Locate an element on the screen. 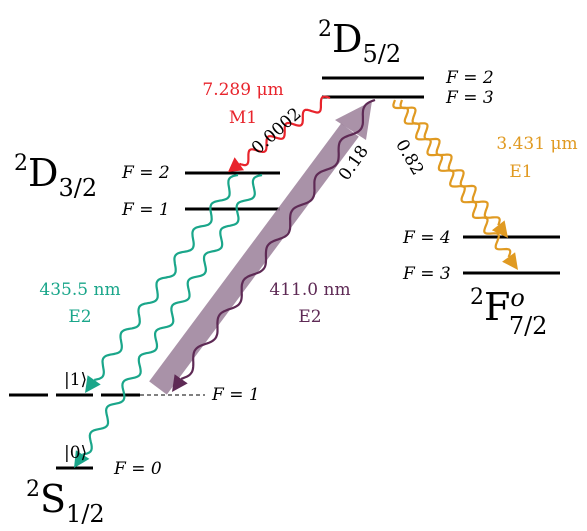 The image size is (587, 531). d52-f-lower-label: F = 3 is located at coordinates (469, 98).